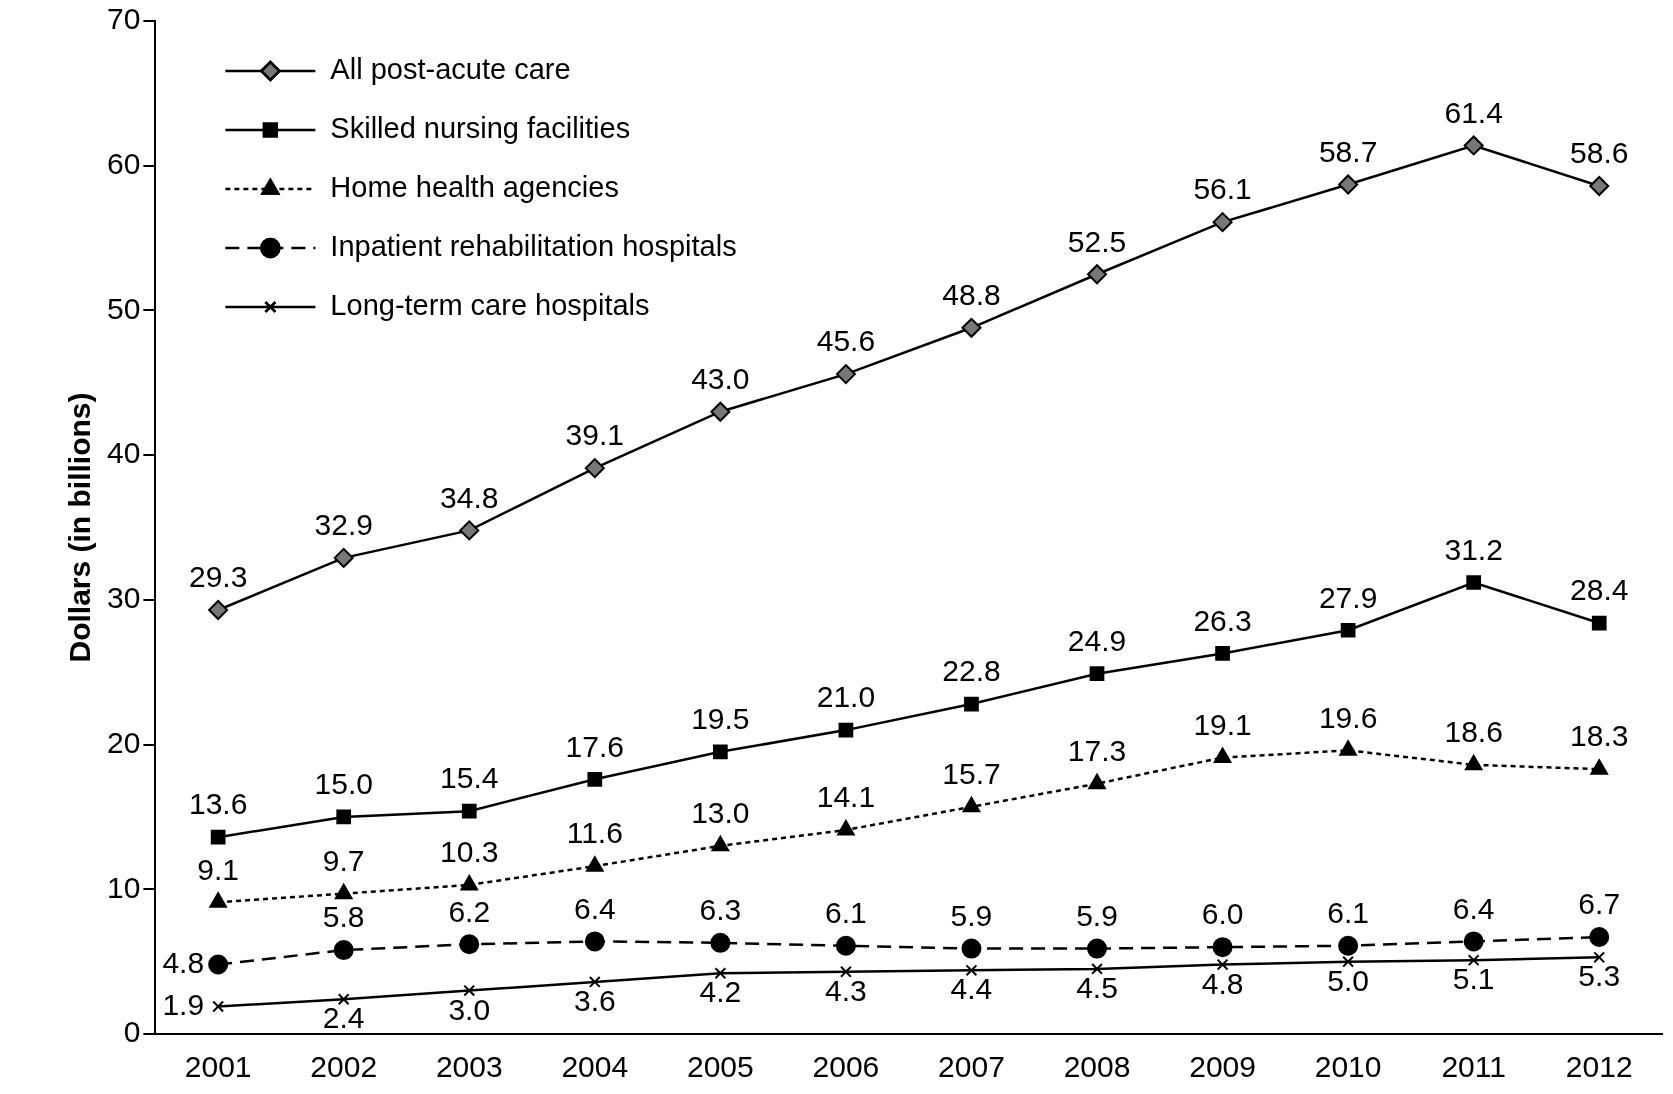  I want to click on data-label: 28.4, so click(1599, 590).